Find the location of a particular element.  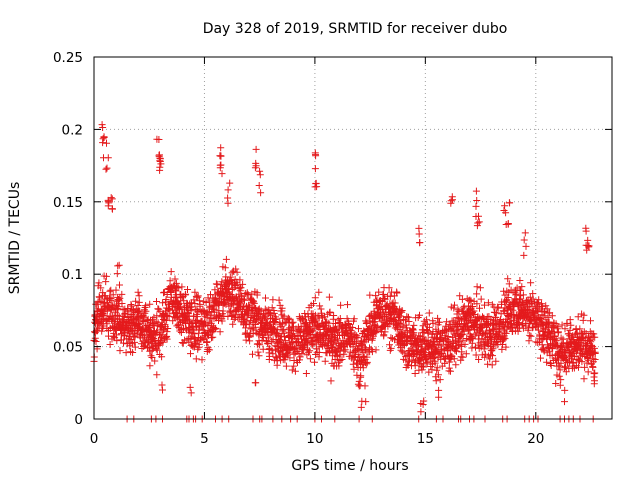

y-tick-label: 0.1 is located at coordinates (72, 275).